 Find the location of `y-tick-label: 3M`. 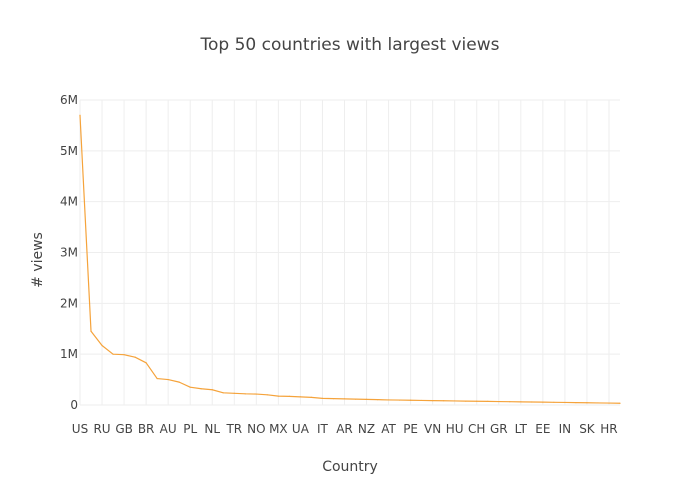

y-tick-label: 3M is located at coordinates (69, 253).